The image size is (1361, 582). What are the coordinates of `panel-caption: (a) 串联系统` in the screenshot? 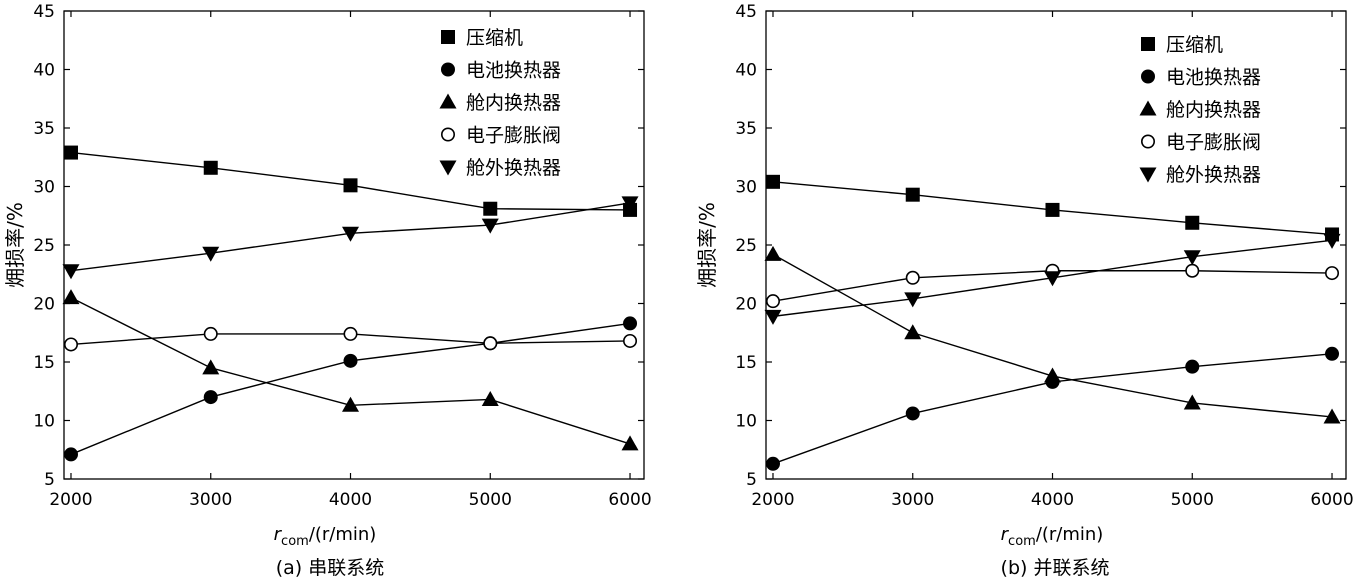 It's located at (330, 568).